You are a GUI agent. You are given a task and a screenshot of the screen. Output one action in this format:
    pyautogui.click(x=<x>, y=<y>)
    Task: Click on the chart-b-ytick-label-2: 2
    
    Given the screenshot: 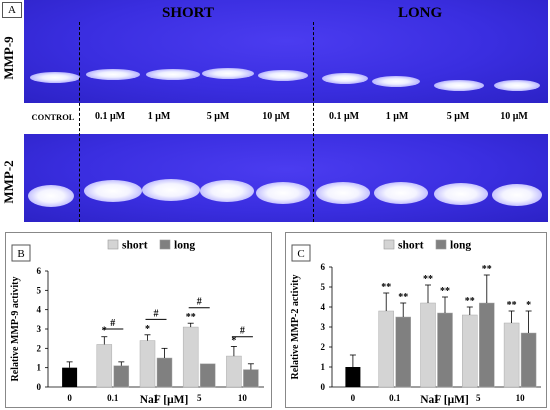 What is the action you would take?
    pyautogui.click(x=39, y=348)
    